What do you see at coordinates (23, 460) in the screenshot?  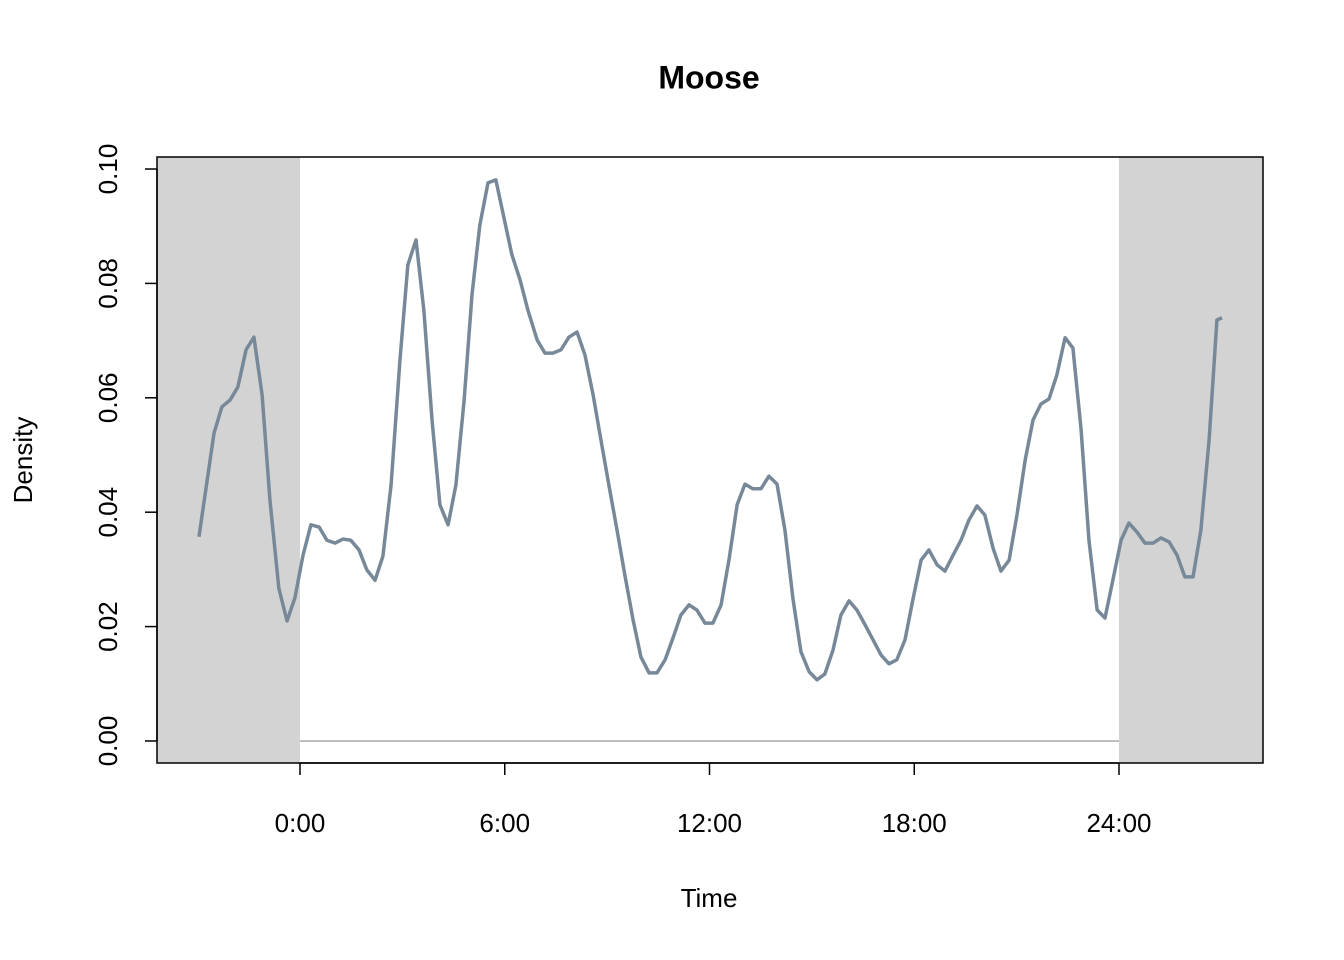 I see `y-axis-label: Density` at bounding box center [23, 460].